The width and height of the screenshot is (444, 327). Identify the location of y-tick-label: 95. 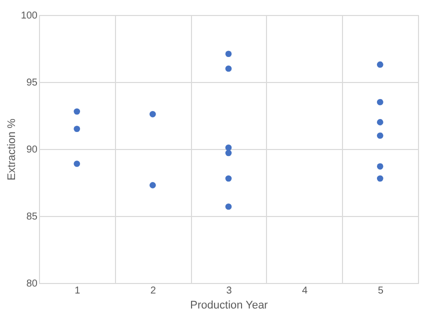
(32, 83).